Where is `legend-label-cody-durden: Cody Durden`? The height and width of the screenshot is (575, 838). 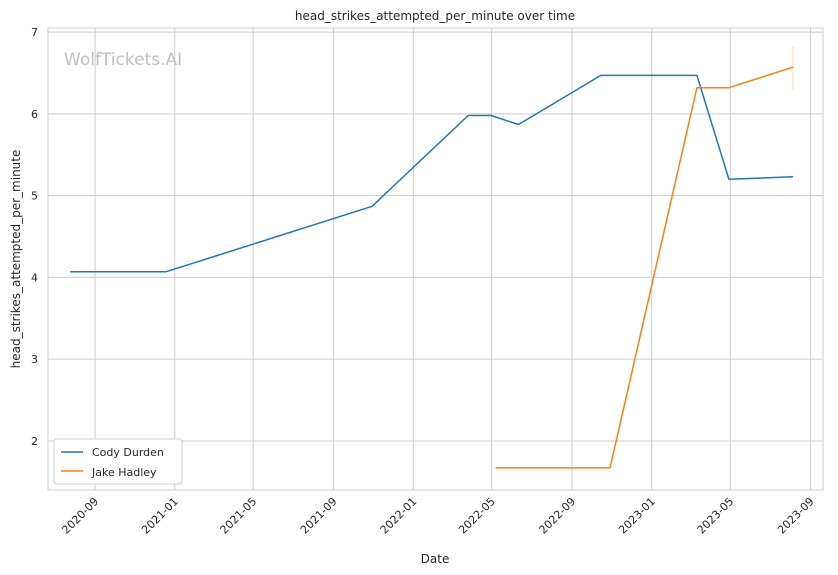 legend-label-cody-durden: Cody Durden is located at coordinates (128, 452).